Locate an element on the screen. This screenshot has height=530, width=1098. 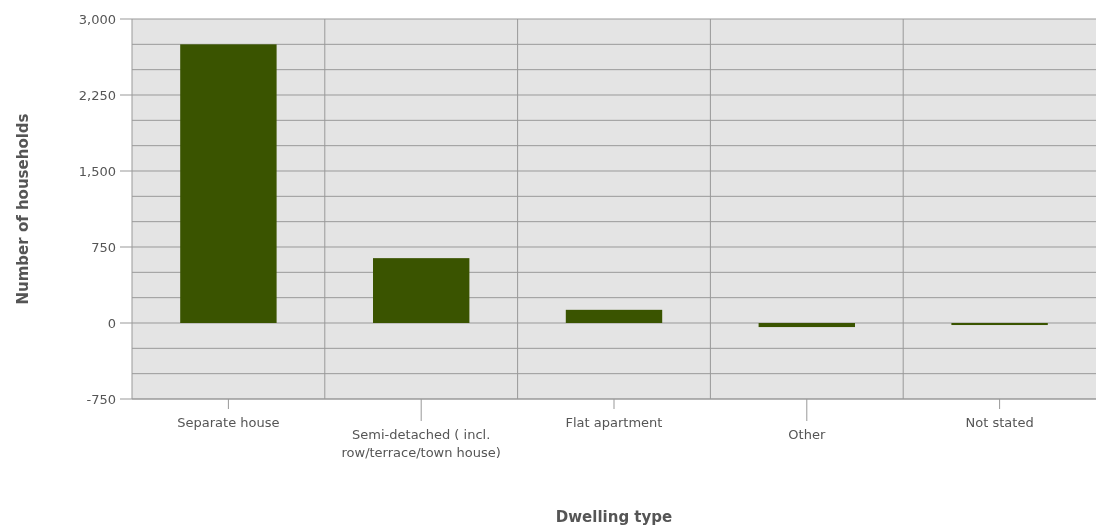
y-tick-label: 3,000 is located at coordinates (97, 19).